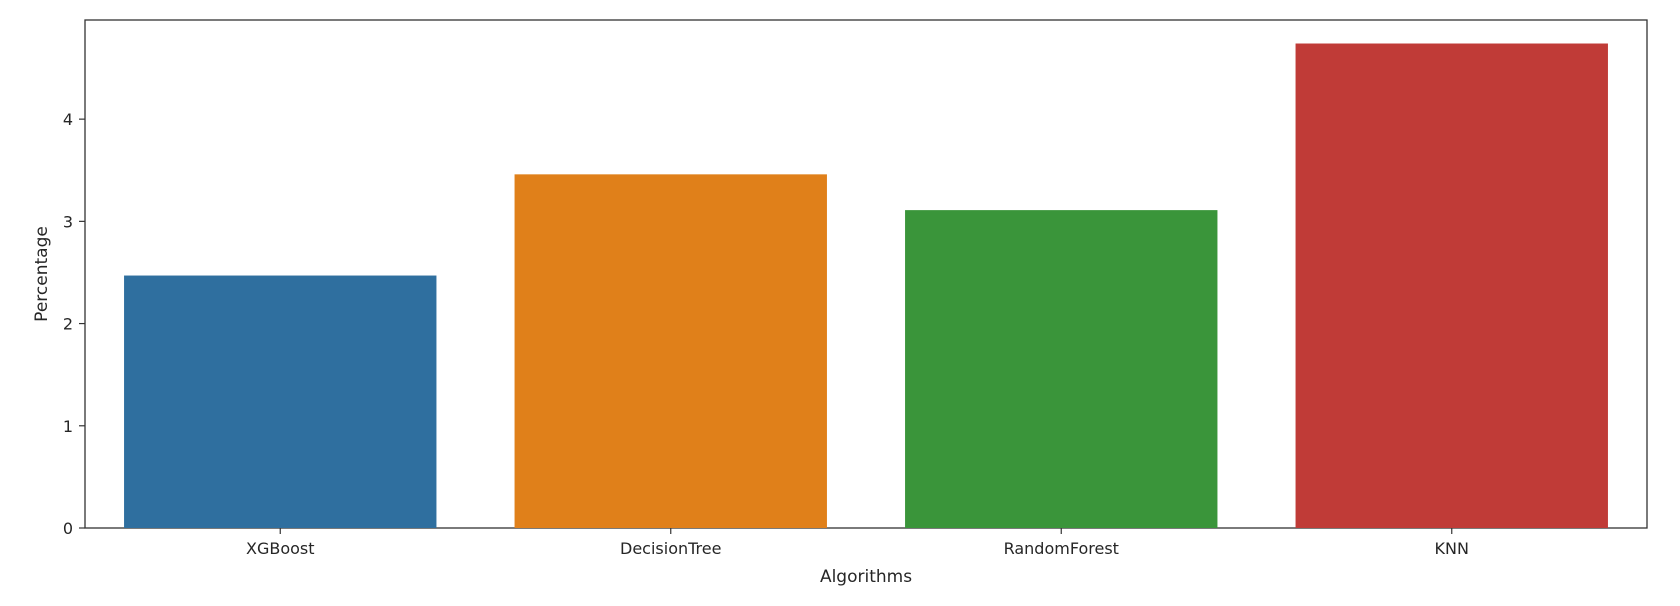 The width and height of the screenshot is (1680, 606). I want to click on bar-xgboost, so click(280, 401).